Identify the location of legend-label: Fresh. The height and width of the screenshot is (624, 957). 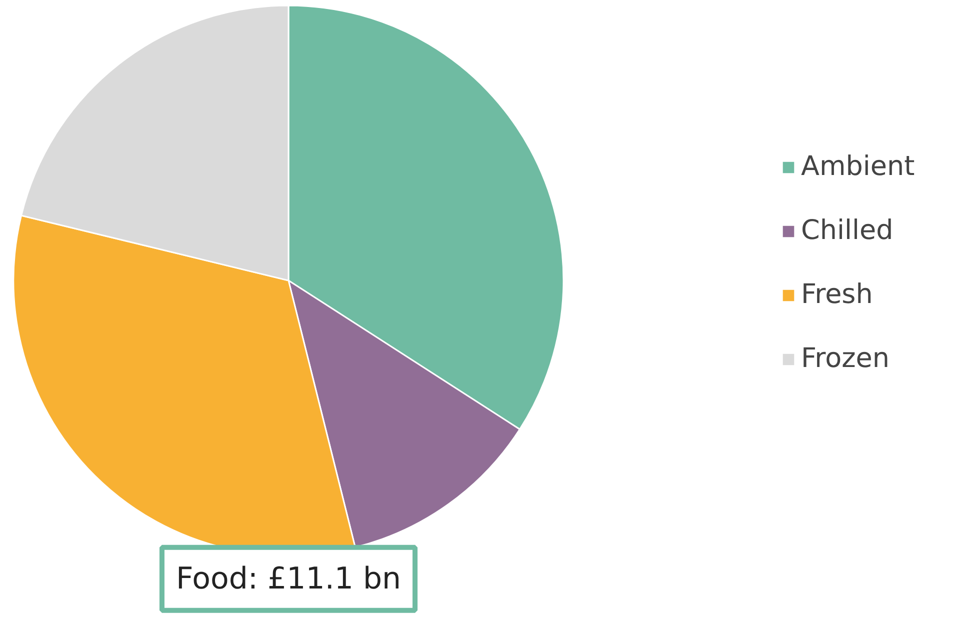
(837, 294).